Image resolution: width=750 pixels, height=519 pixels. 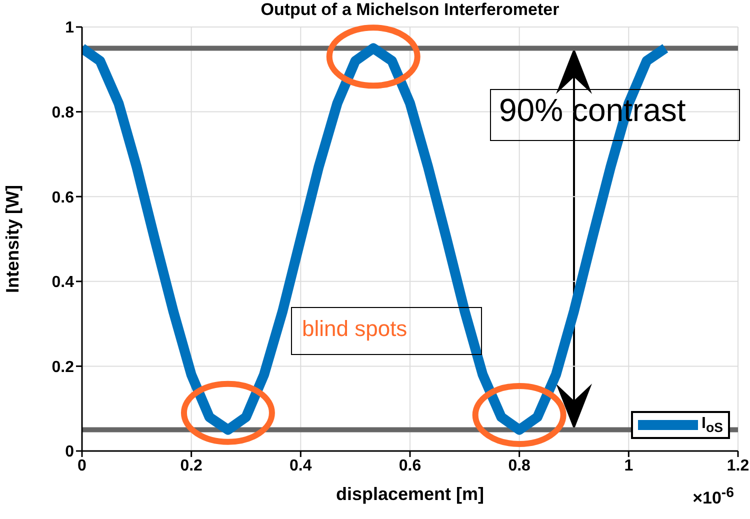 I want to click on y-tick-label: 0.6, so click(x=63, y=197).